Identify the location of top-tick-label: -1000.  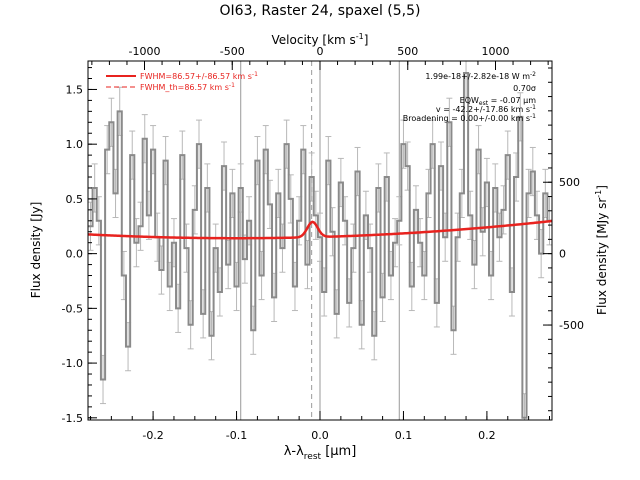
(145, 51).